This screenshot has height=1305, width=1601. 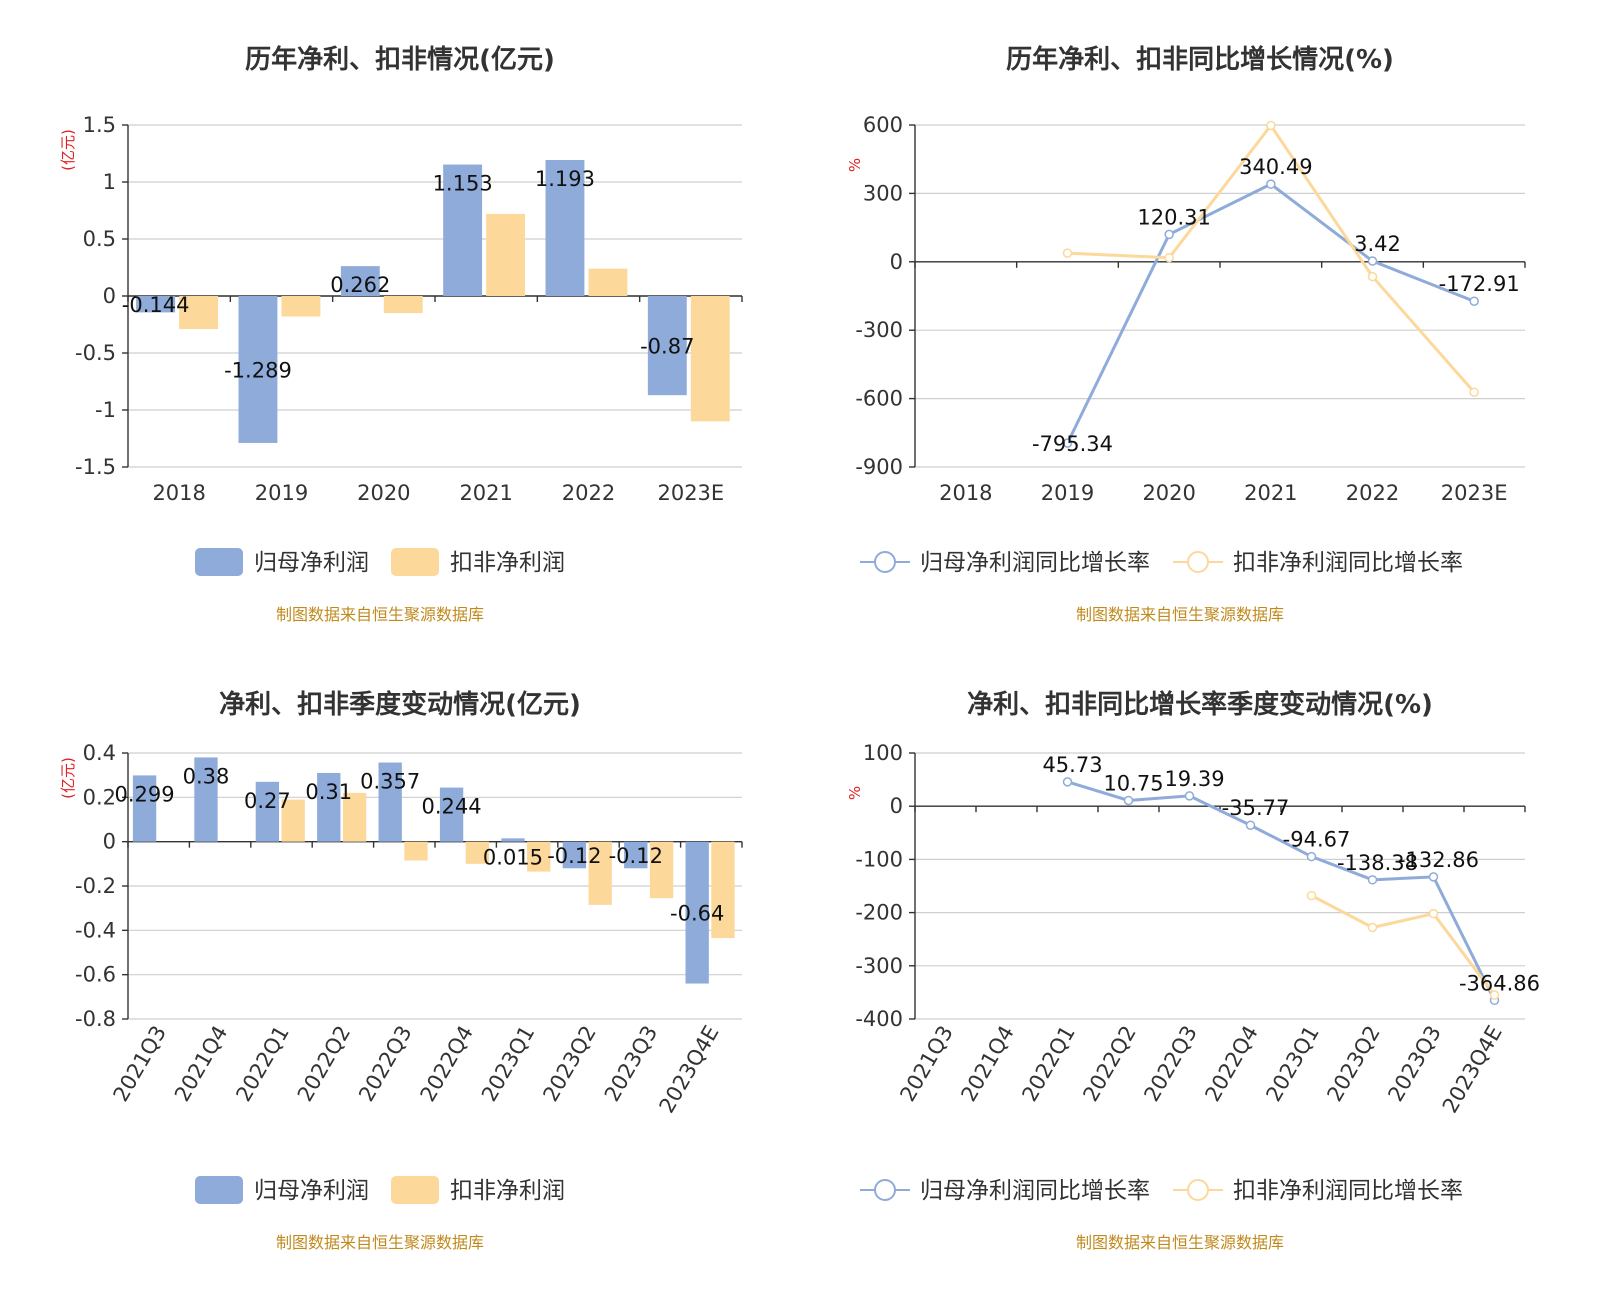 I want to click on y-tick-label: -1, so click(x=105, y=410).